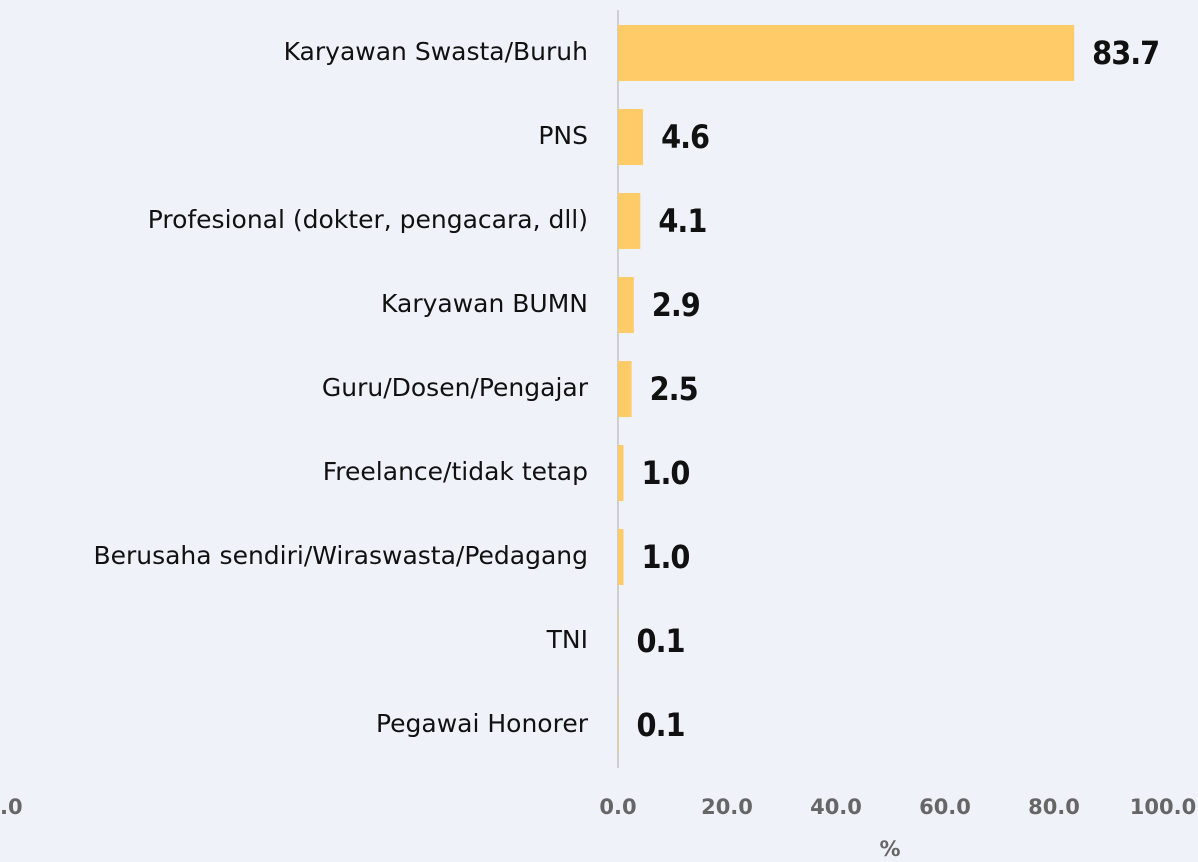 The image size is (1198, 862). Describe the element at coordinates (617, 807) in the screenshot. I see `x-tick-label: 0.0` at that location.